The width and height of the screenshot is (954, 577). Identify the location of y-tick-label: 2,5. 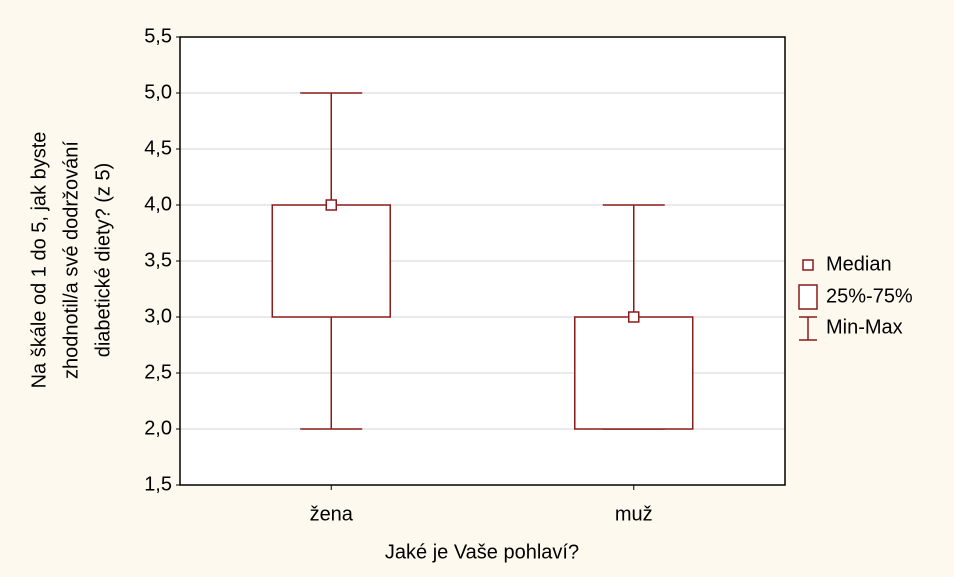
(158, 372).